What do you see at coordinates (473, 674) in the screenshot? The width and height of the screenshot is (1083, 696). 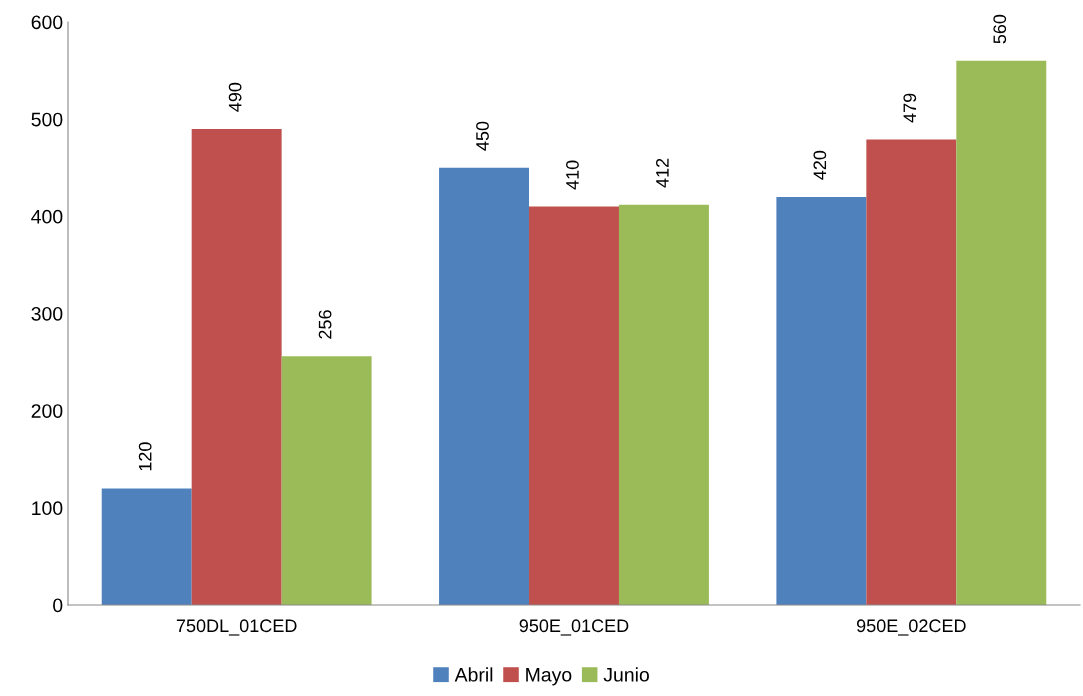 I see `legend-label: Abril` at bounding box center [473, 674].